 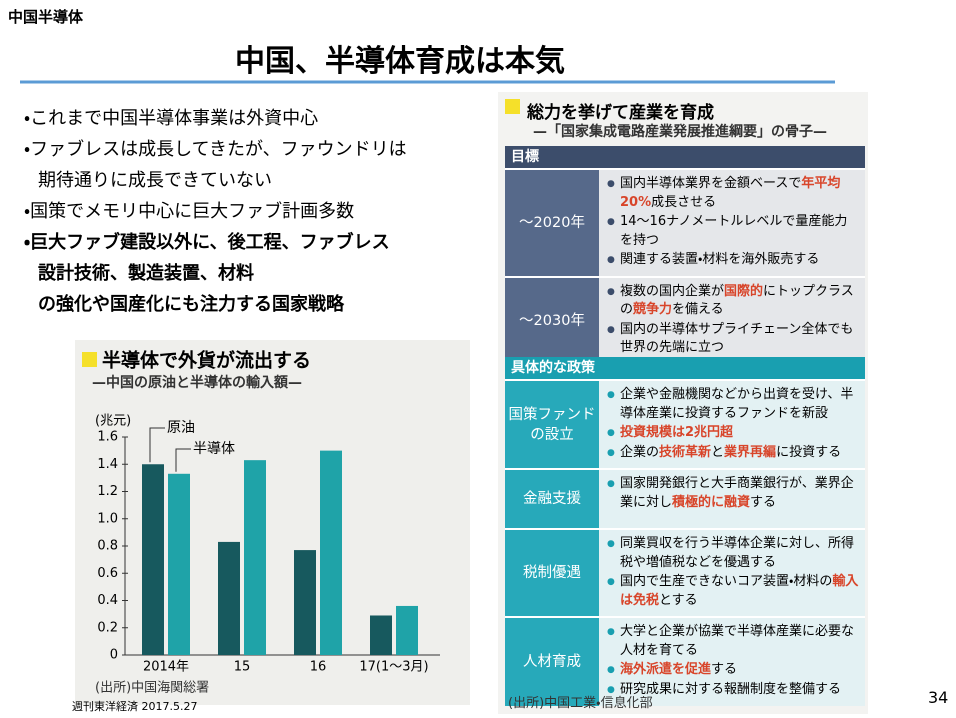 I want to click on item-text: 大学と企業が協業で半導体産業に必要な人材を育てる, so click(x=737, y=641).